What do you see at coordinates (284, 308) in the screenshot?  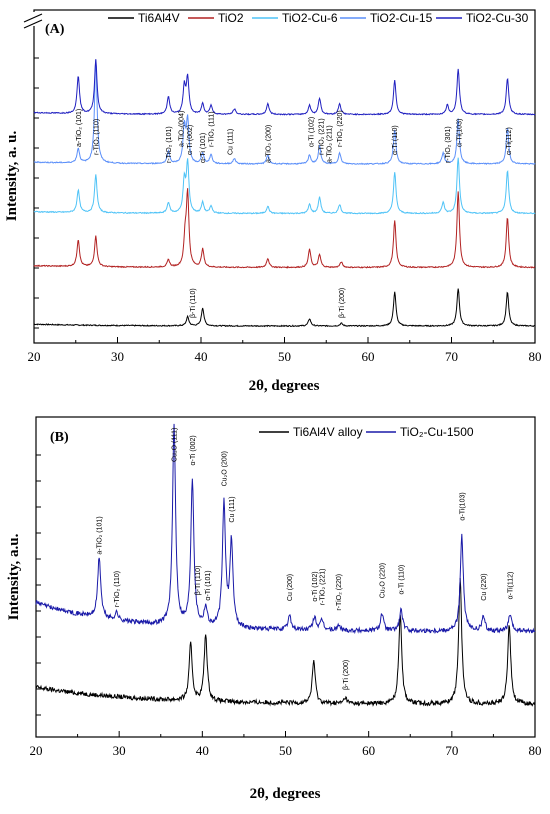 I see `series-line-ti6al4v` at bounding box center [284, 308].